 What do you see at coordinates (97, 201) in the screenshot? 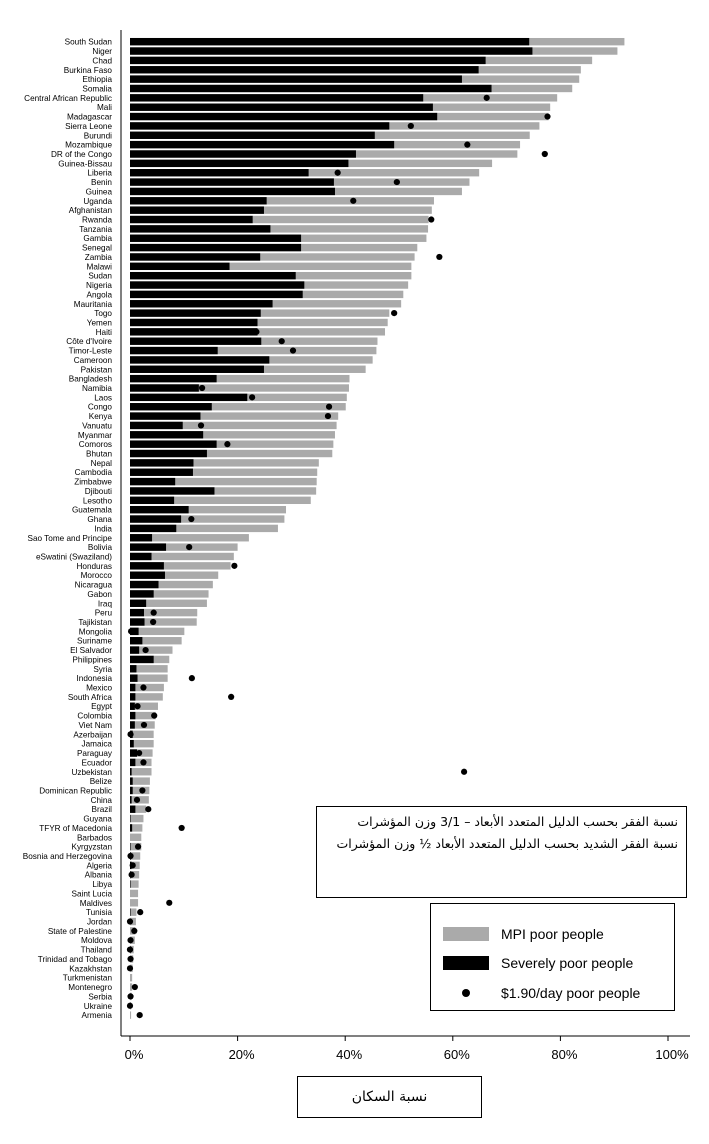
I see `country-label: Uganda` at bounding box center [97, 201].